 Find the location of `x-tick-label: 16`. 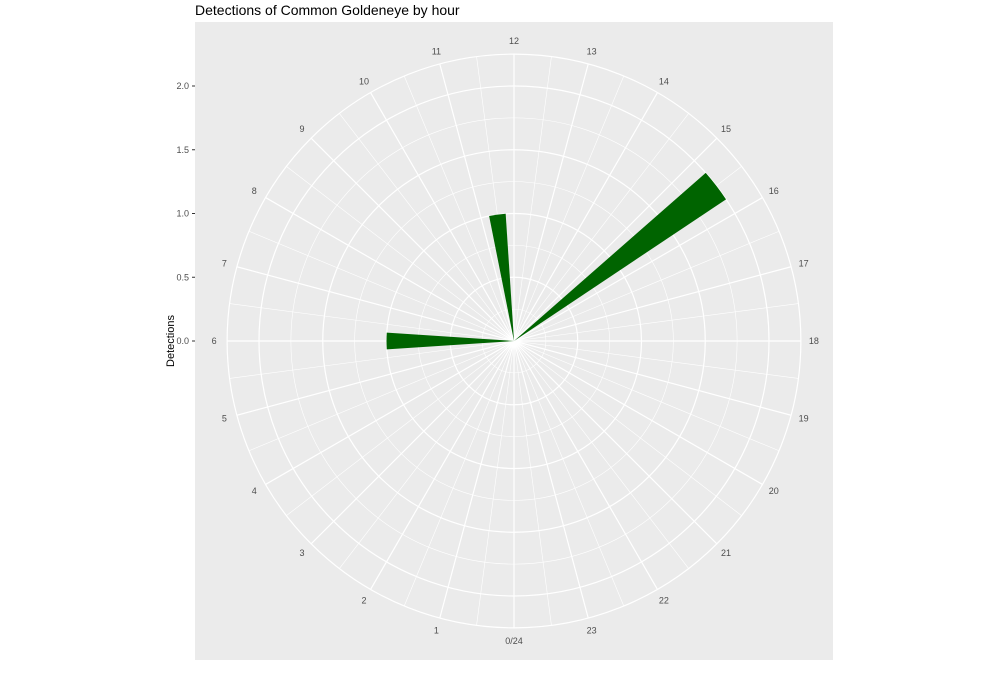

x-tick-label: 16 is located at coordinates (774, 191).